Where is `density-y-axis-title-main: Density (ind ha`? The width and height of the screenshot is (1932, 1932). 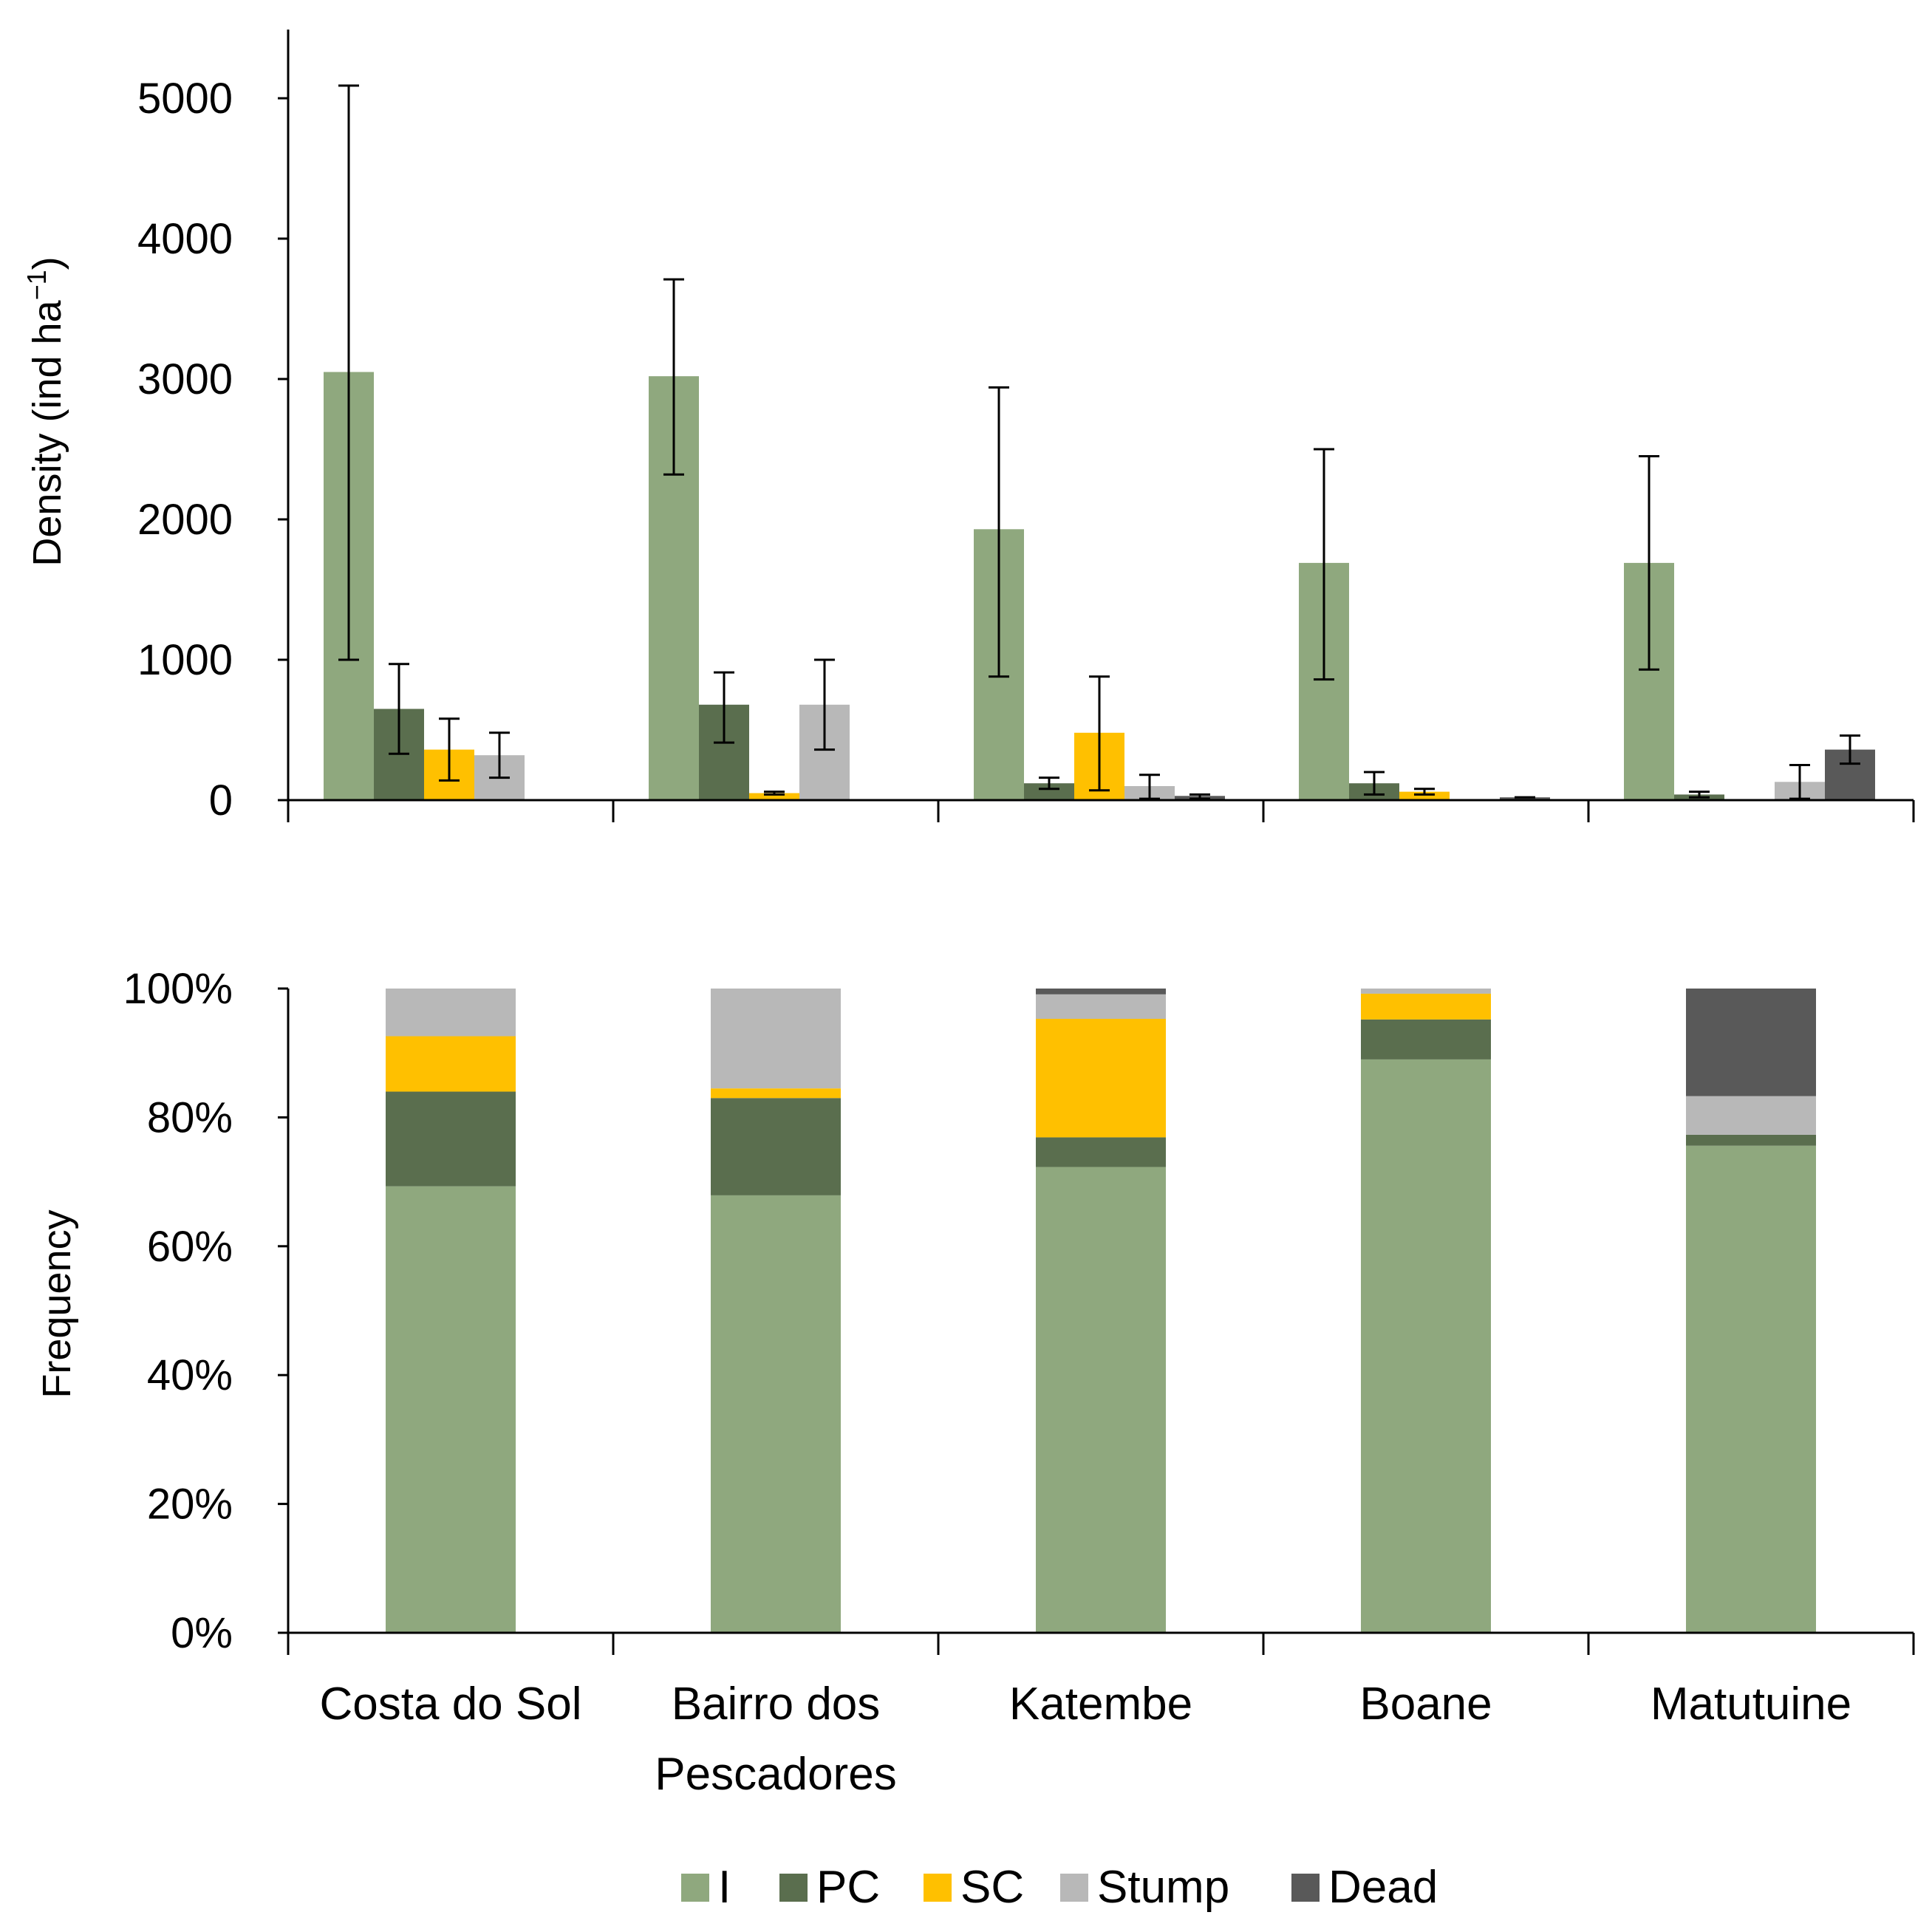 density-y-axis-title-main: Density (ind ha is located at coordinates (47, 433).